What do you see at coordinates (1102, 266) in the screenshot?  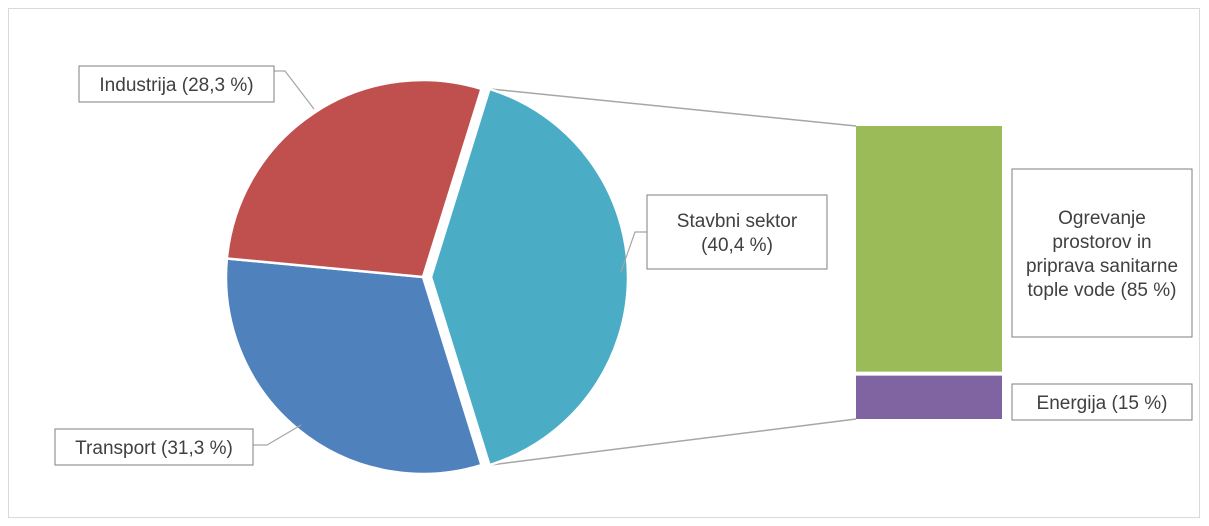 I see `data-label-ogrevanje-prostorov-in-priprava-sanitarne-tople-vode-text: priprava sanitarne` at bounding box center [1102, 266].